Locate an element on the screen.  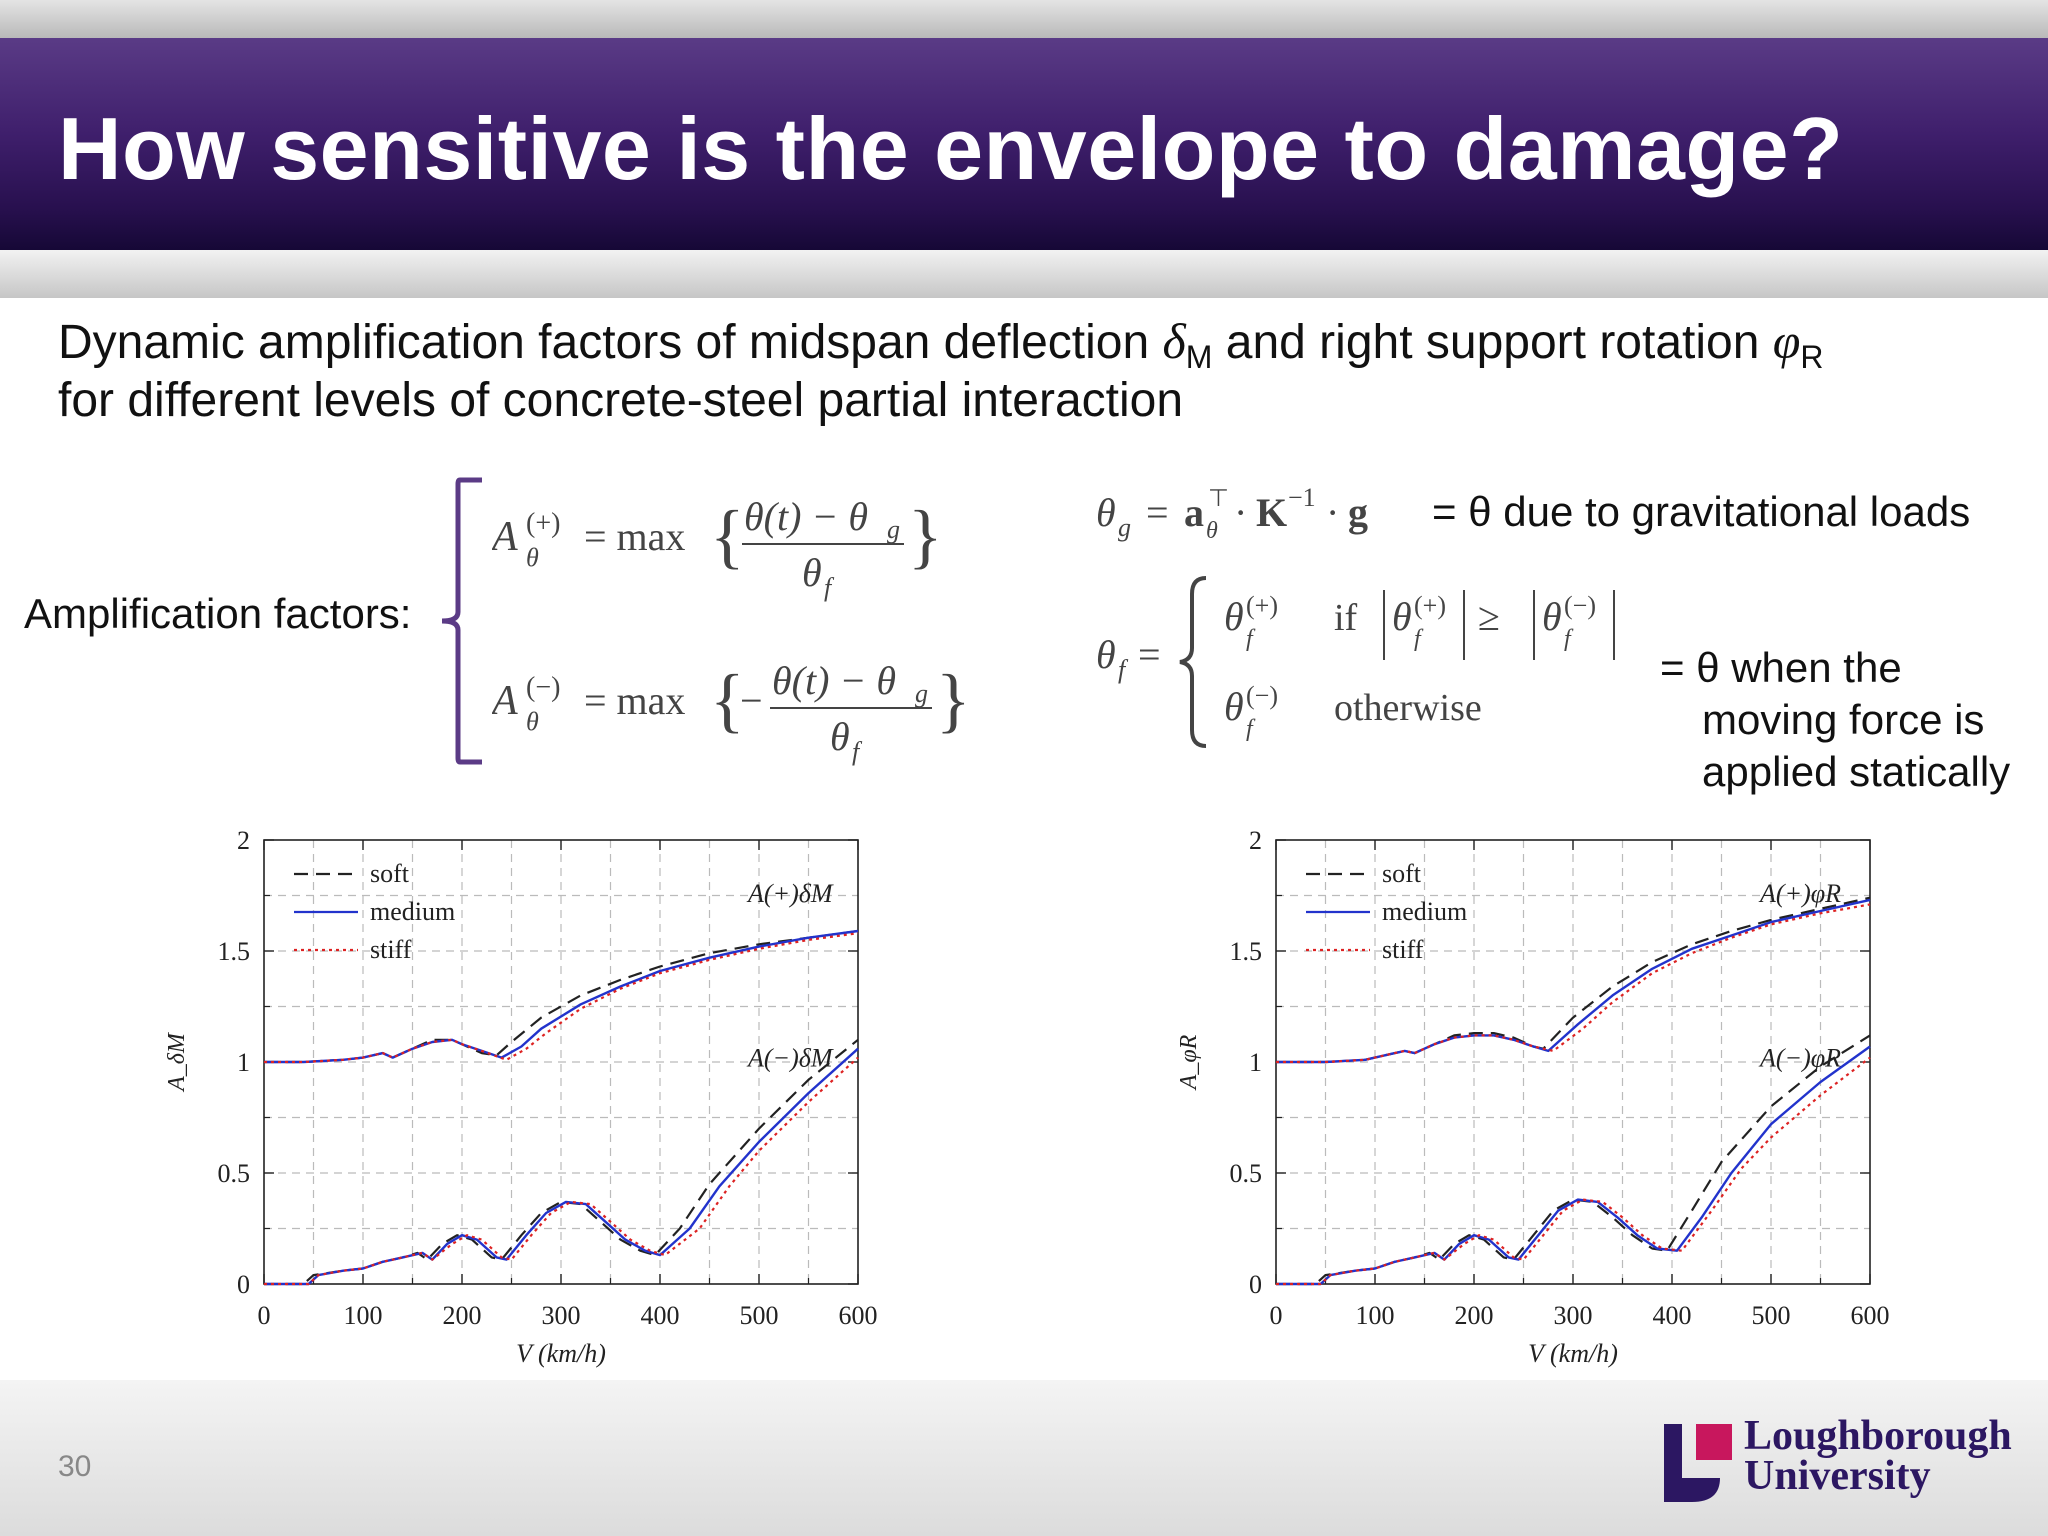
x-tick-label: 0 is located at coordinates (264, 1315).